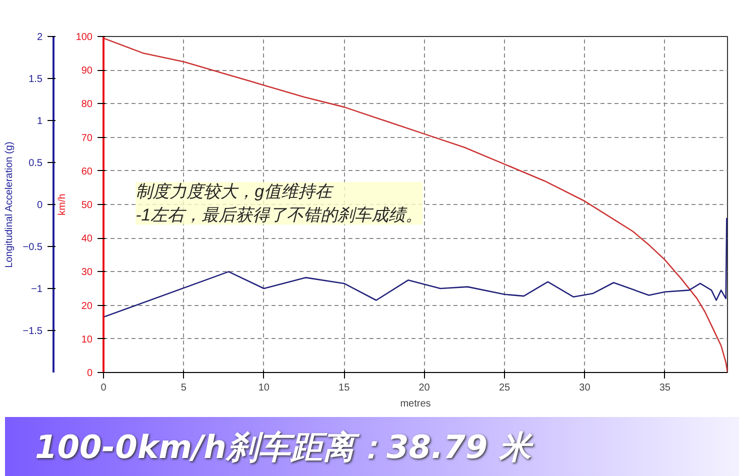 The width and height of the screenshot is (739, 476). I want to click on y-tick-label: 40, so click(87, 239).